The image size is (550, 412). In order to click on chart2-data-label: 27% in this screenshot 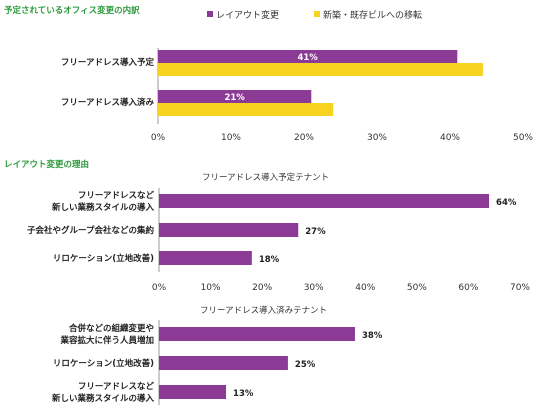, I will do `click(315, 232)`.